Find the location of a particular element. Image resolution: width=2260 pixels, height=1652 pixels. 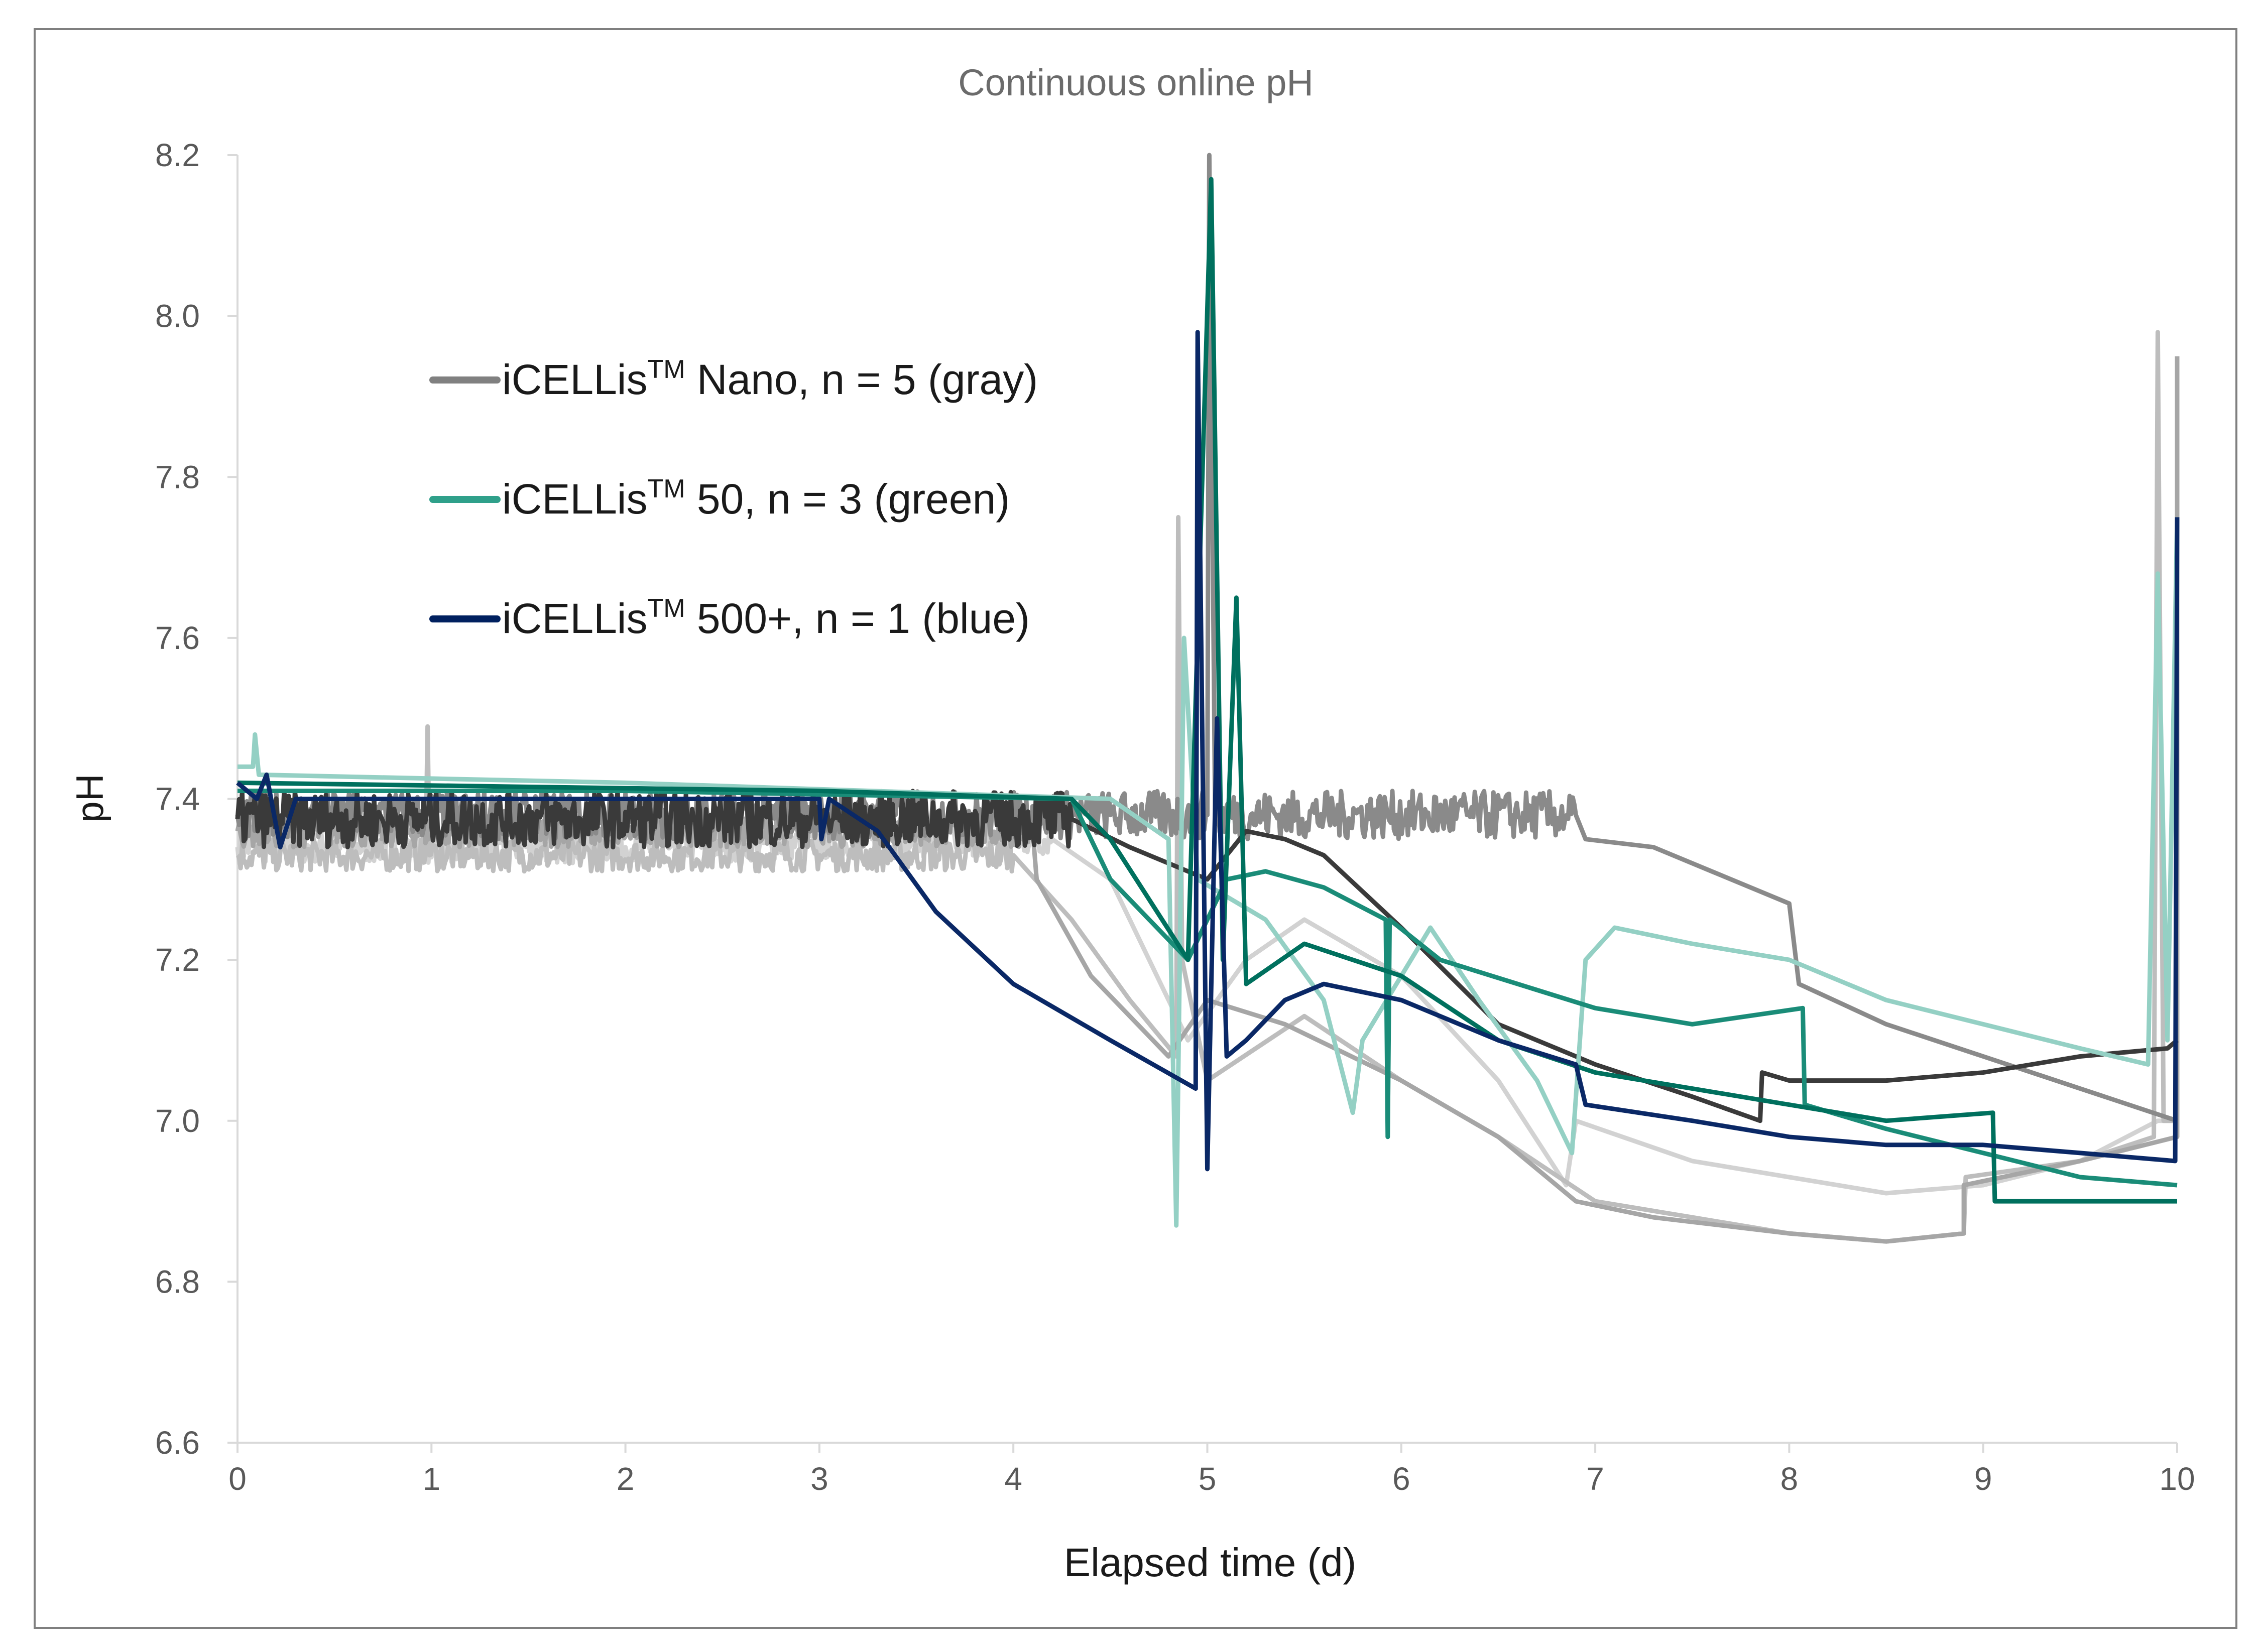

x-tick-label: 5 is located at coordinates (1208, 1479).